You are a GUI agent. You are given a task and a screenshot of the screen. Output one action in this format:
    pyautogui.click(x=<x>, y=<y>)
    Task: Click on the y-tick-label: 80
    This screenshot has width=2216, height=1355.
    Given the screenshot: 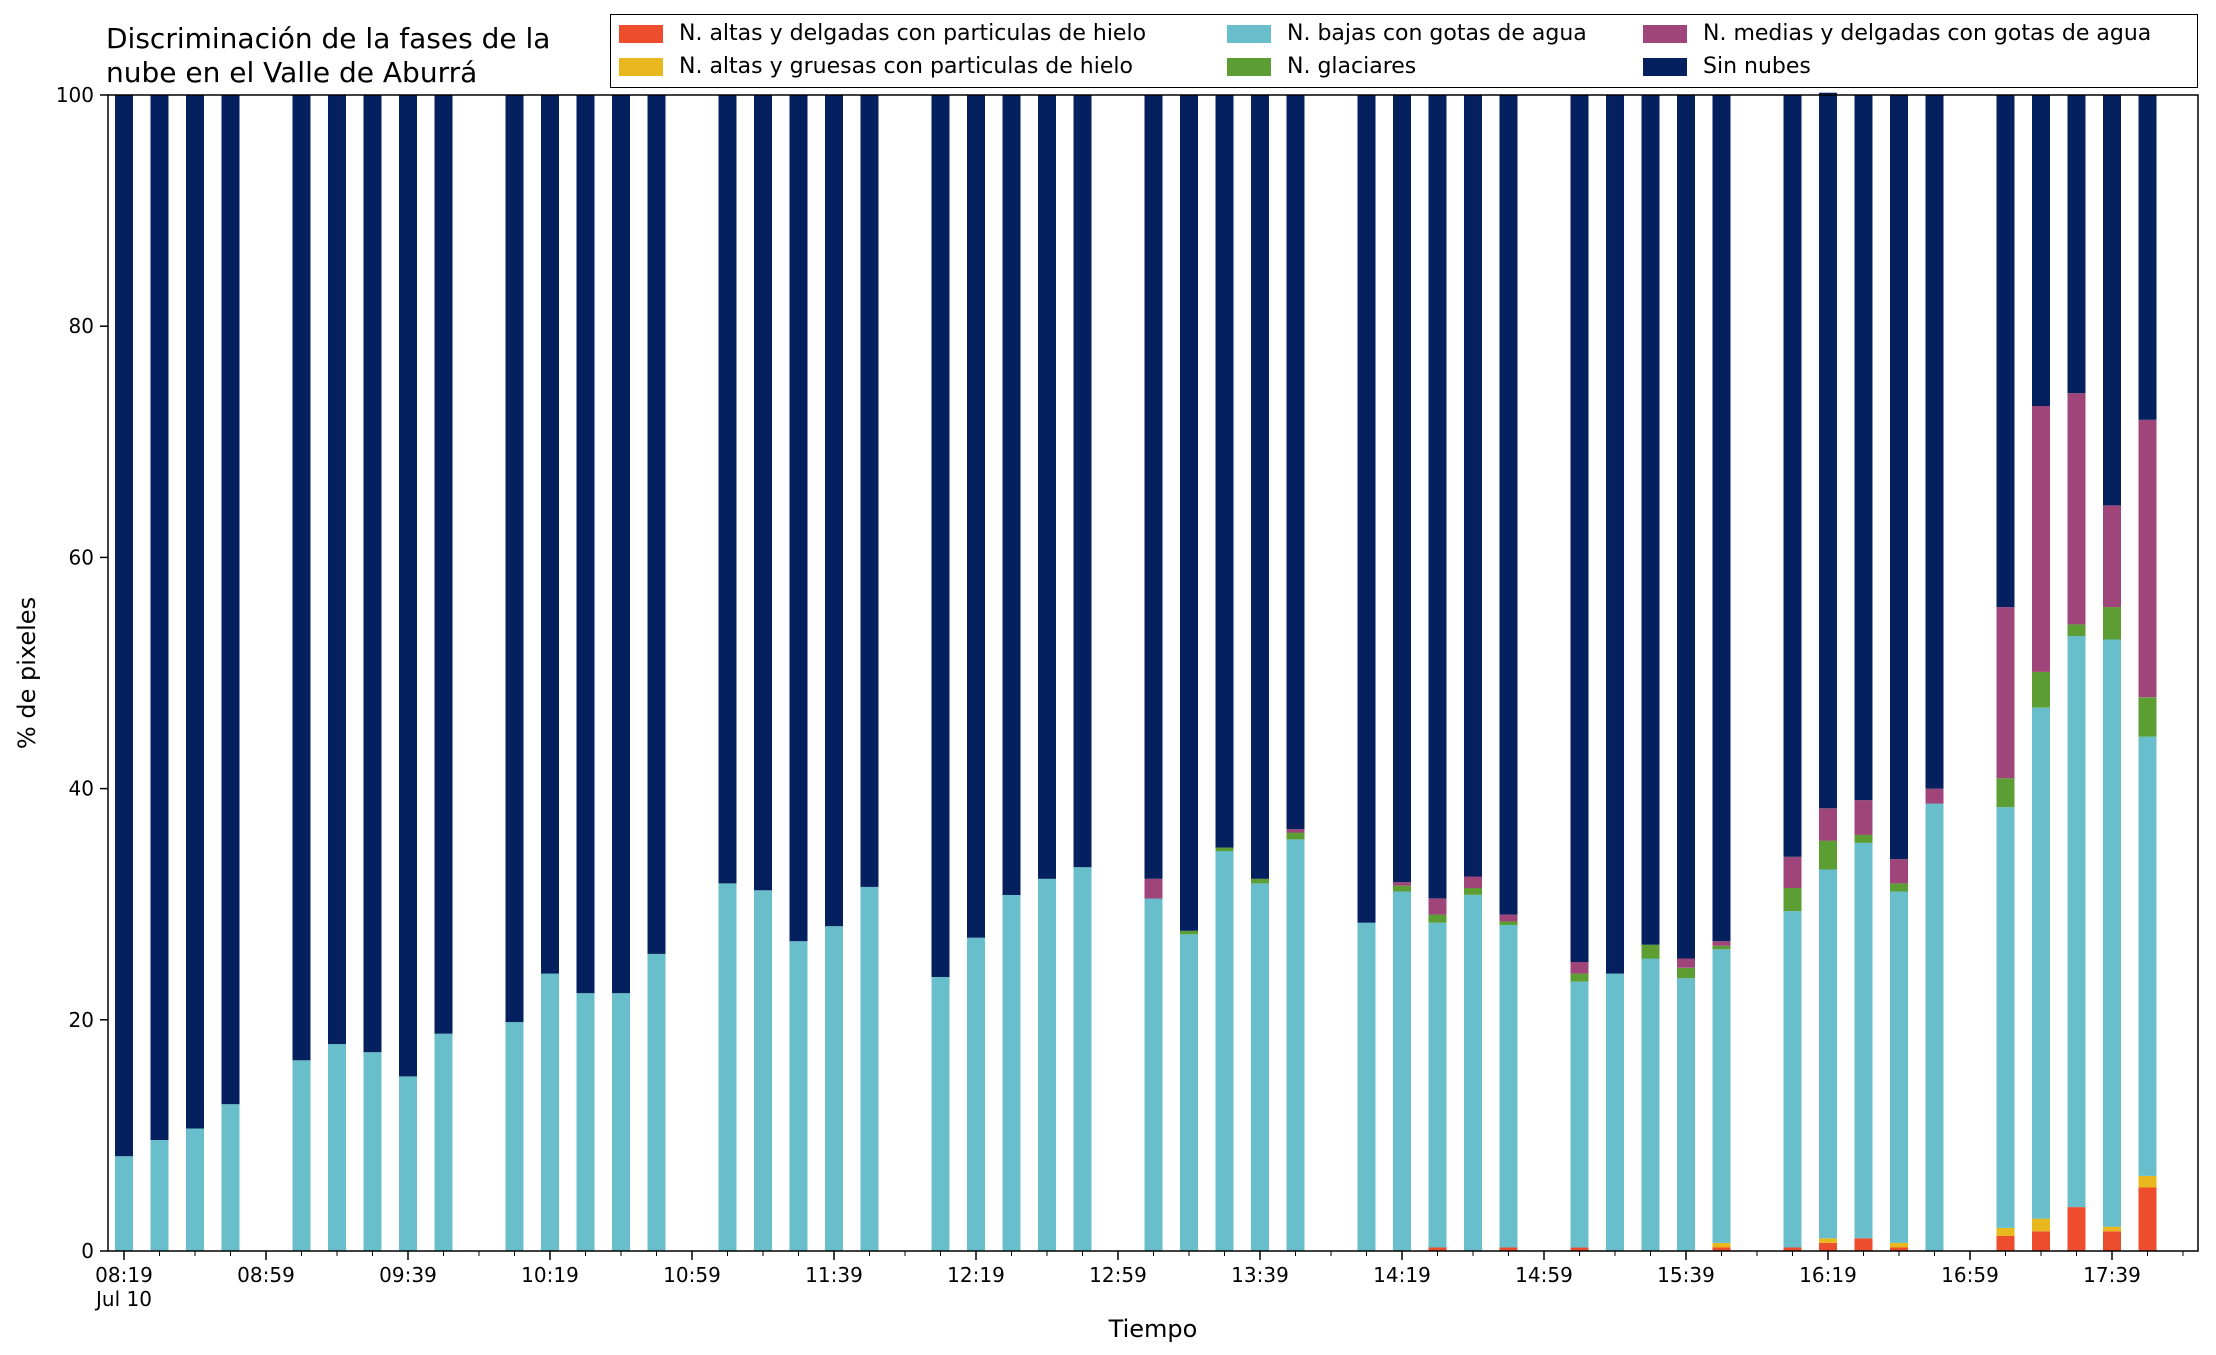 What is the action you would take?
    pyautogui.click(x=81, y=326)
    